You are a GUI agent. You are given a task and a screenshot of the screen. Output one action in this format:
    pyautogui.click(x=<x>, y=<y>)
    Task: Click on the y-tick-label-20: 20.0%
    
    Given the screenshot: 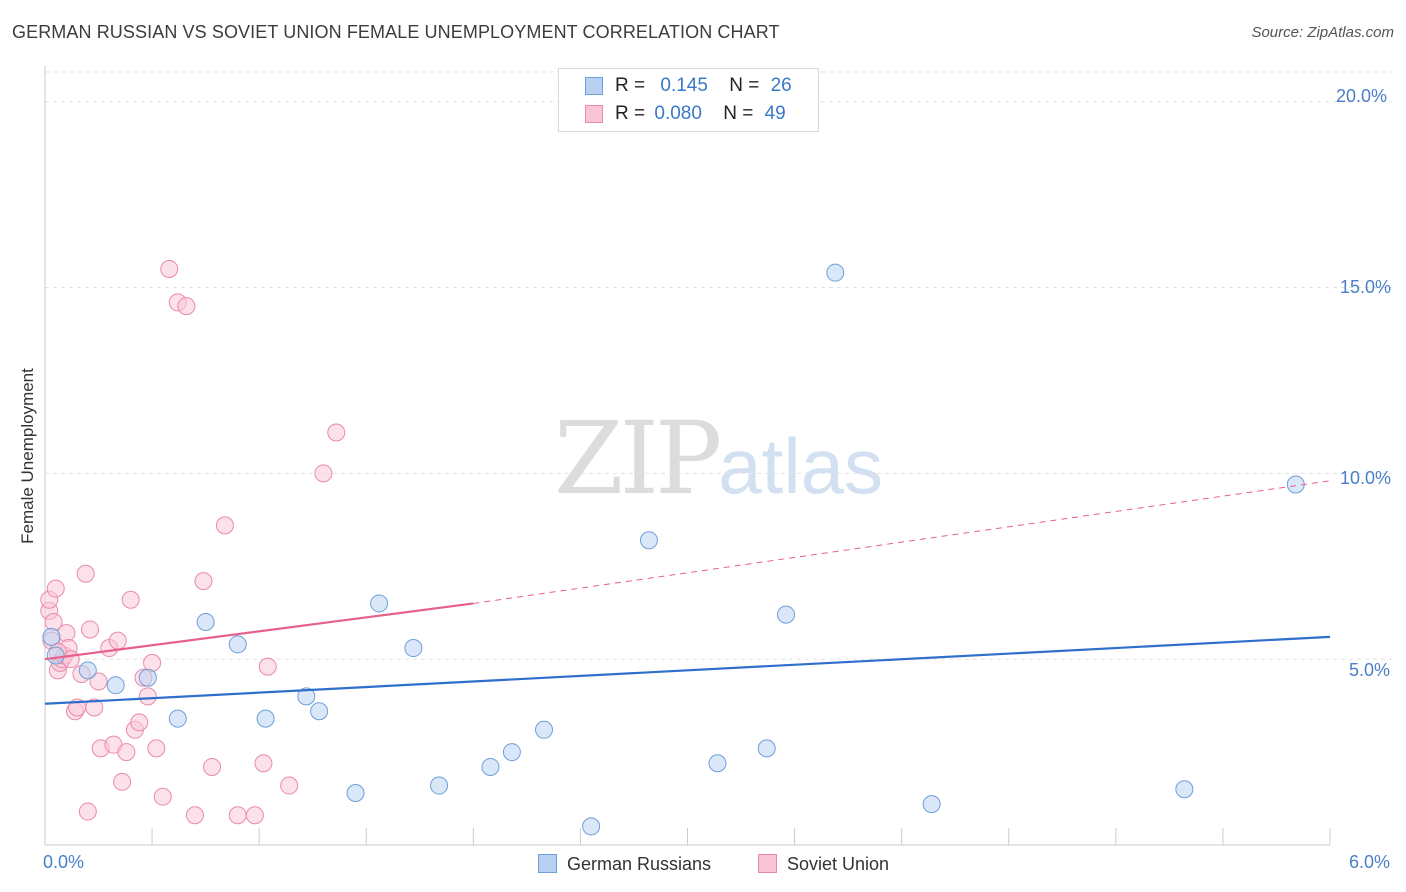 What is the action you would take?
    pyautogui.click(x=1362, y=96)
    